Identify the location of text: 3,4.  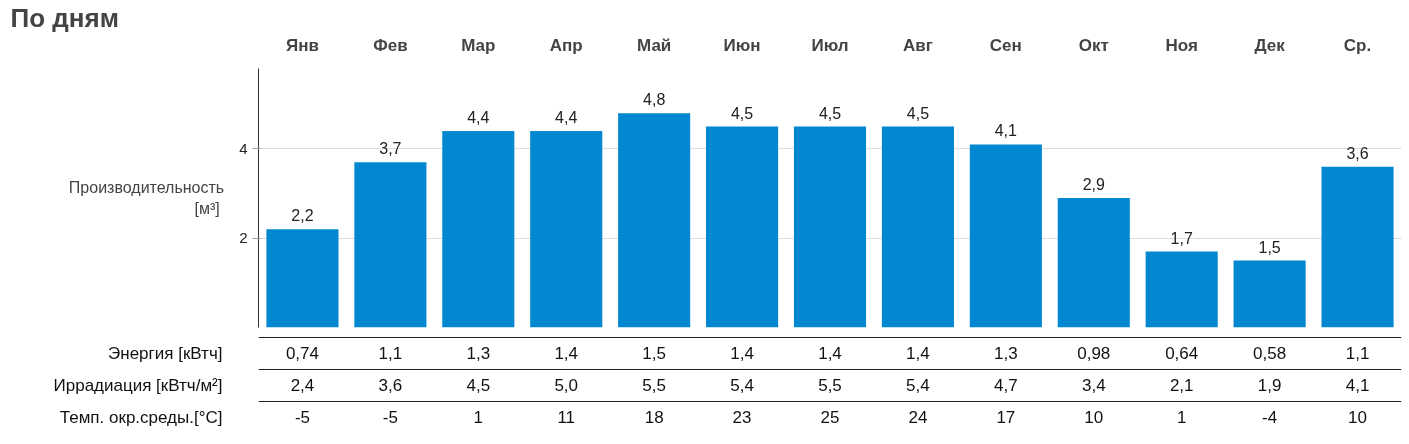
(1093, 386).